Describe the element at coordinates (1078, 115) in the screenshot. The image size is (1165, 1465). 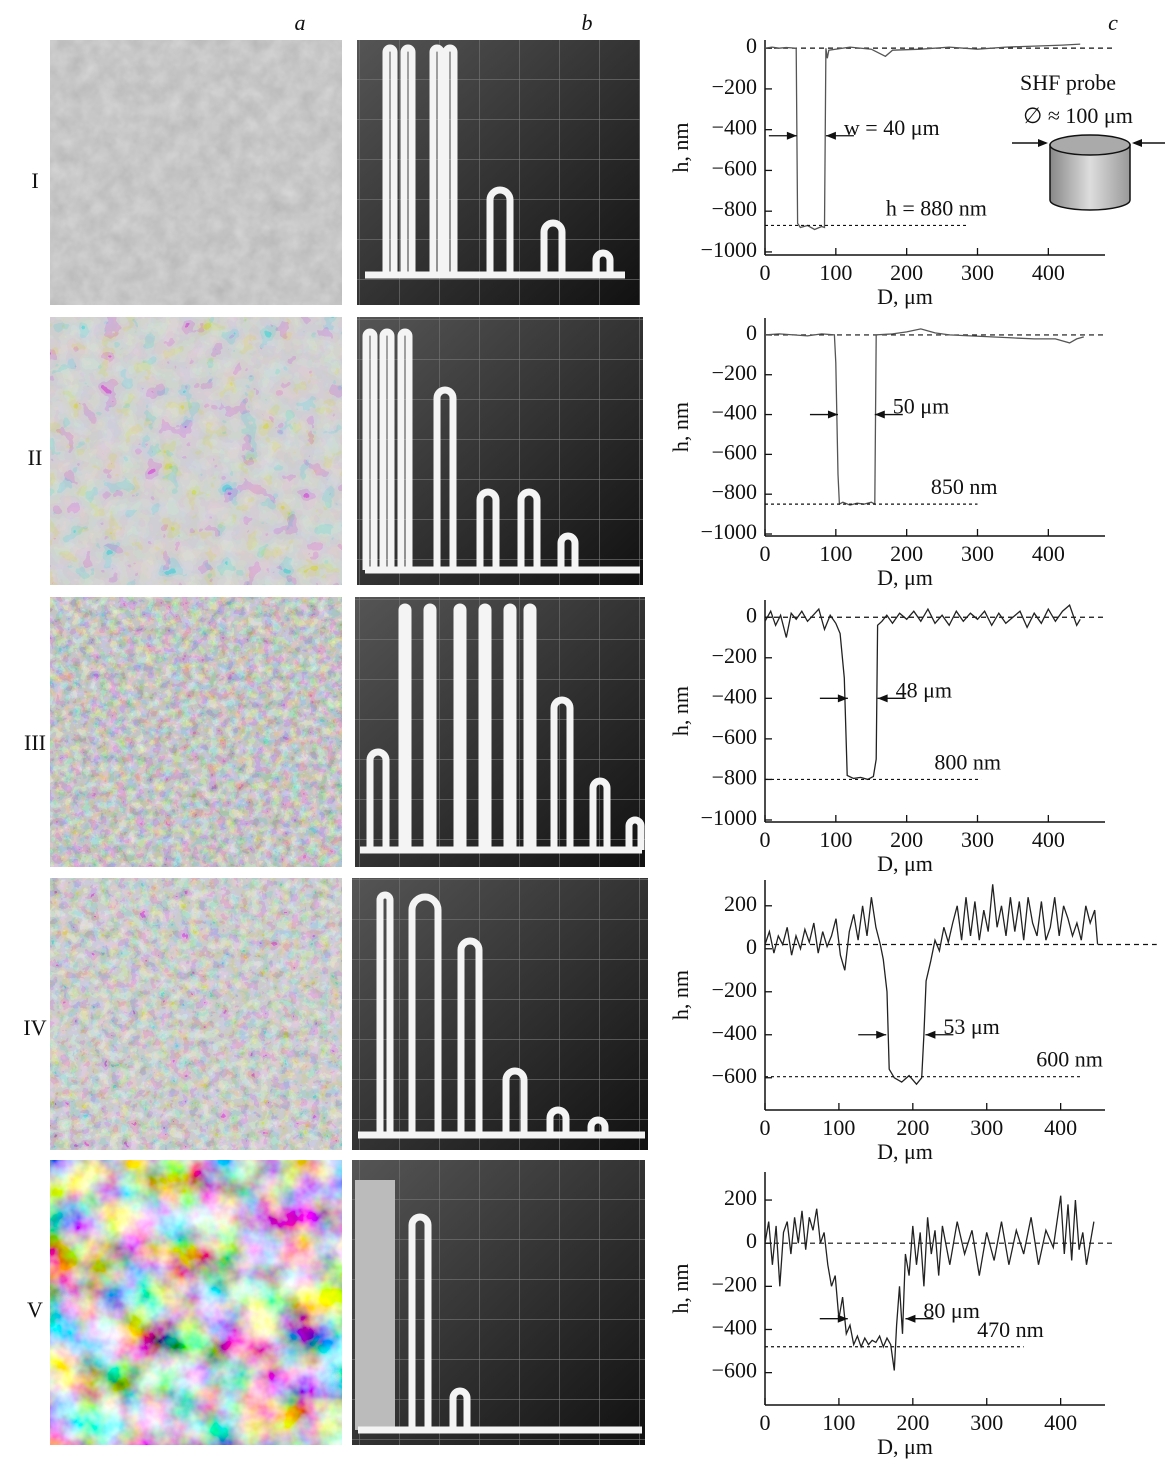
I see `probe-size: ∅ ≈ 100 μm` at that location.